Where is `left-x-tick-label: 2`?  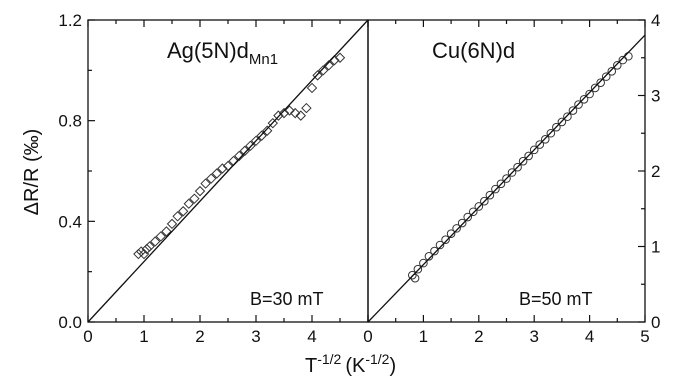 left-x-tick-label: 2 is located at coordinates (199, 336).